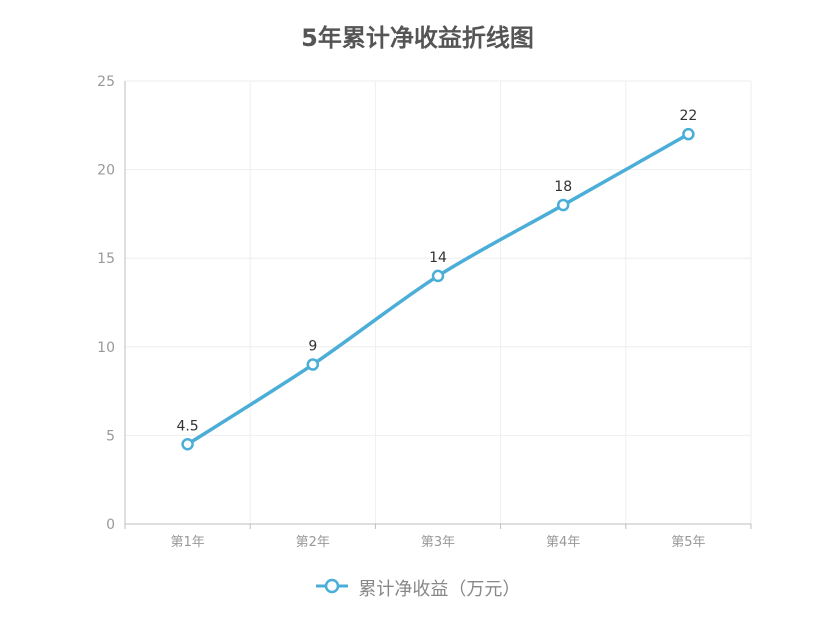 This screenshot has width=835, height=625. What do you see at coordinates (563, 542) in the screenshot?
I see `x-tick-label: 第4年` at bounding box center [563, 542].